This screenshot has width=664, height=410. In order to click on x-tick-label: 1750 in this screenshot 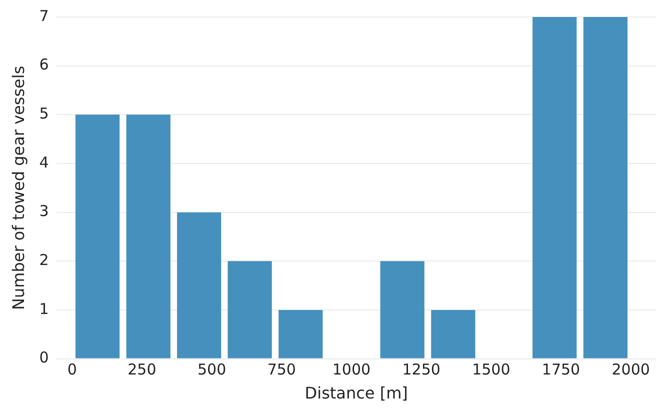, I will do `click(561, 369)`.